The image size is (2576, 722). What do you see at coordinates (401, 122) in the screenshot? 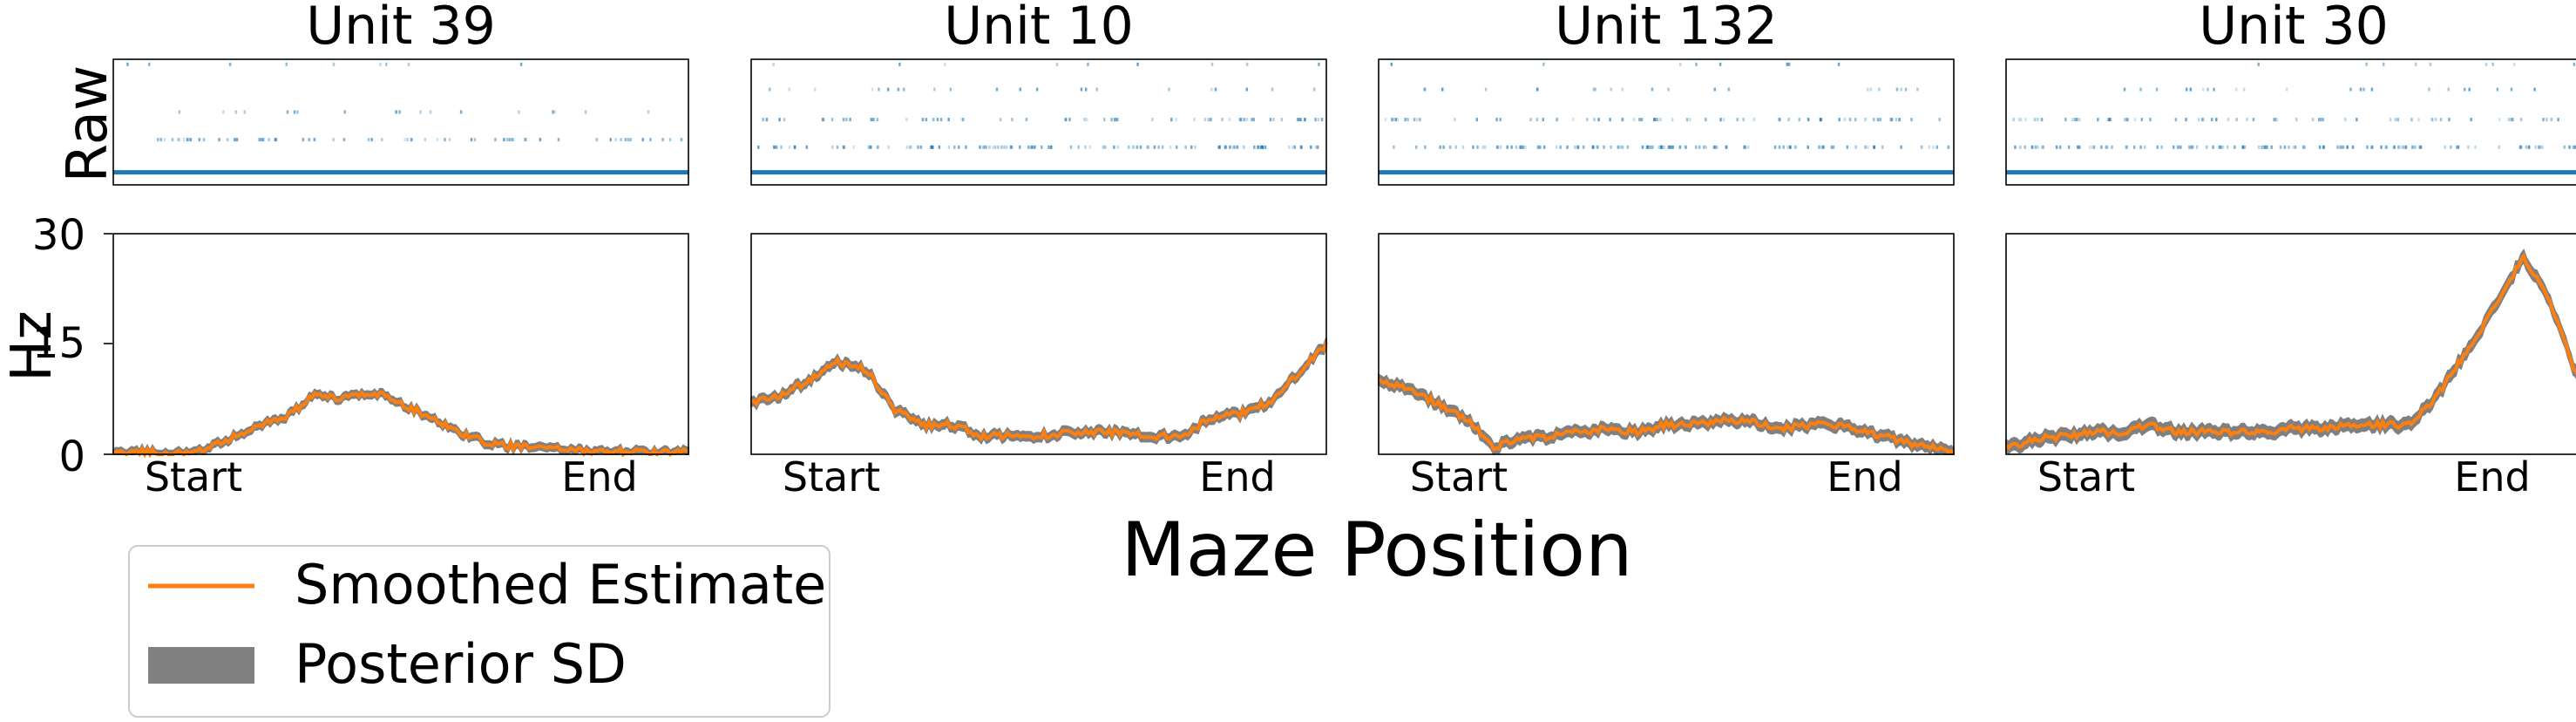
I see `raw-frame` at bounding box center [401, 122].